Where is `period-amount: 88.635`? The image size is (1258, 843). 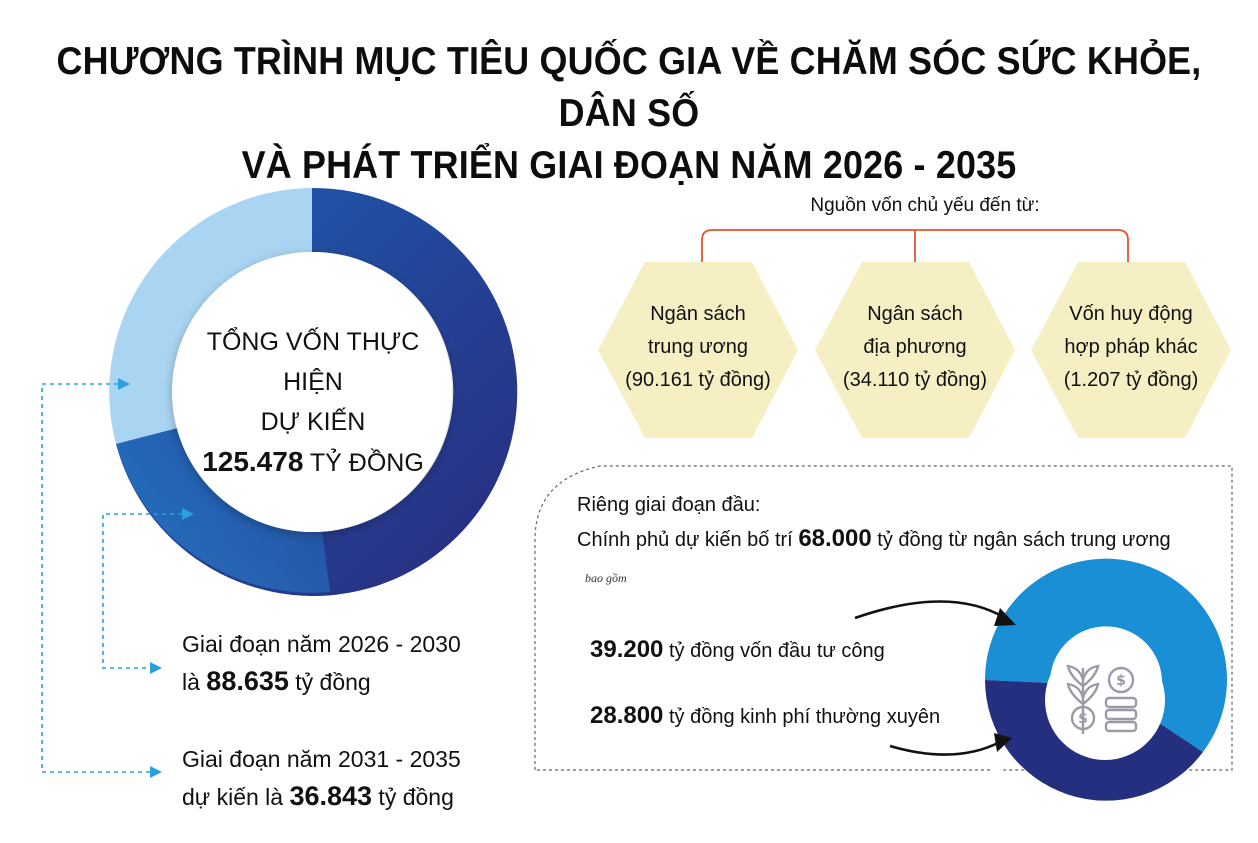
period-amount: 88.635 is located at coordinates (247, 681).